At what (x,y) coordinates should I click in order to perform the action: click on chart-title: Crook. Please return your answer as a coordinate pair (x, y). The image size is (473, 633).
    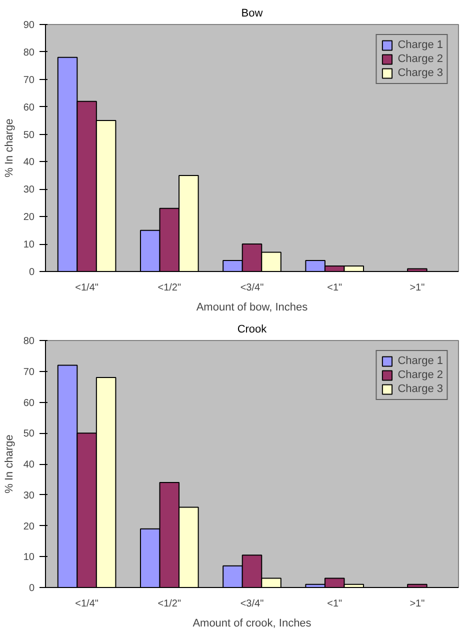
    Looking at the image, I should click on (252, 330).